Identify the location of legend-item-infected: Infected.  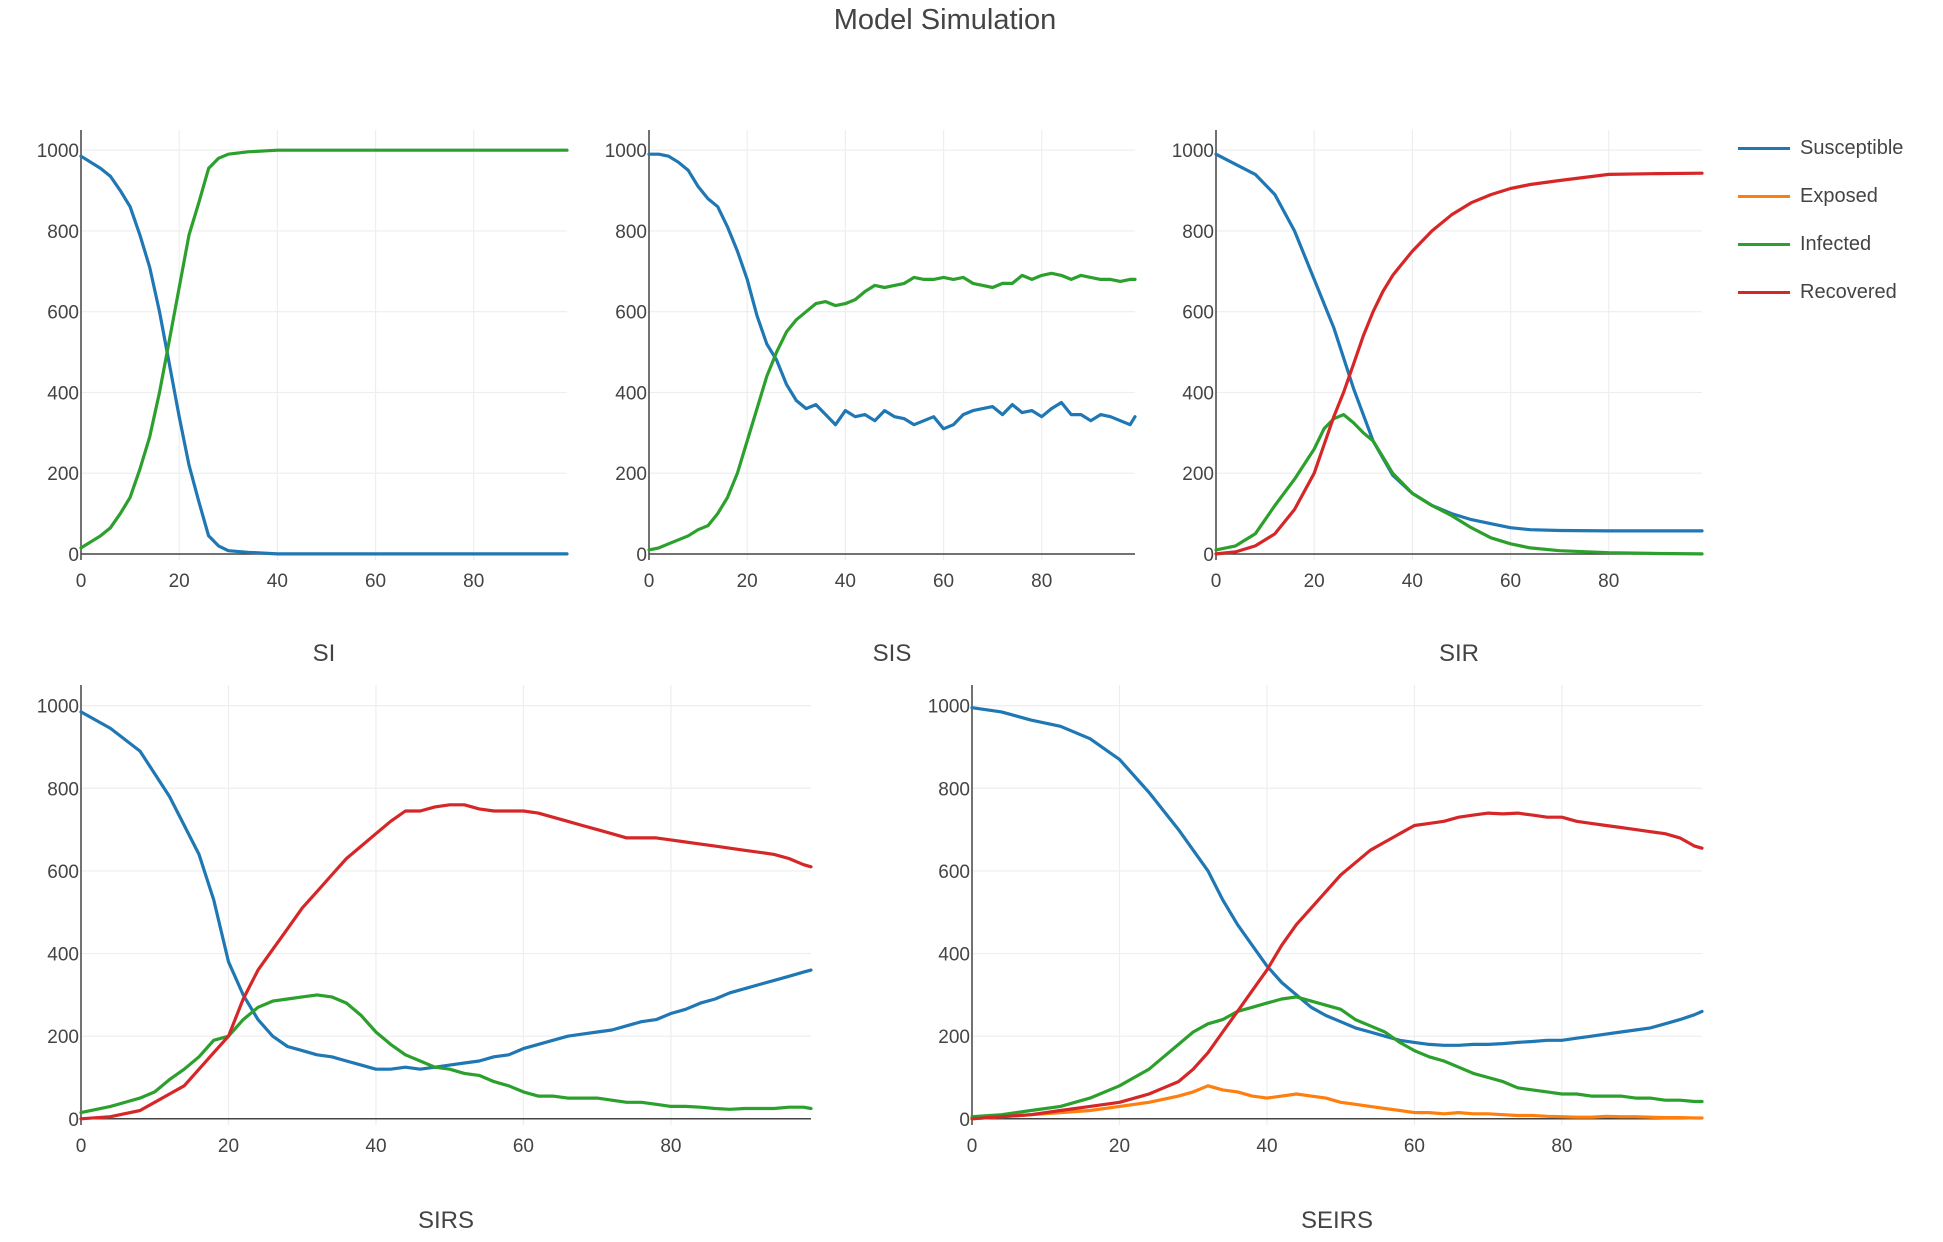
(1838, 244).